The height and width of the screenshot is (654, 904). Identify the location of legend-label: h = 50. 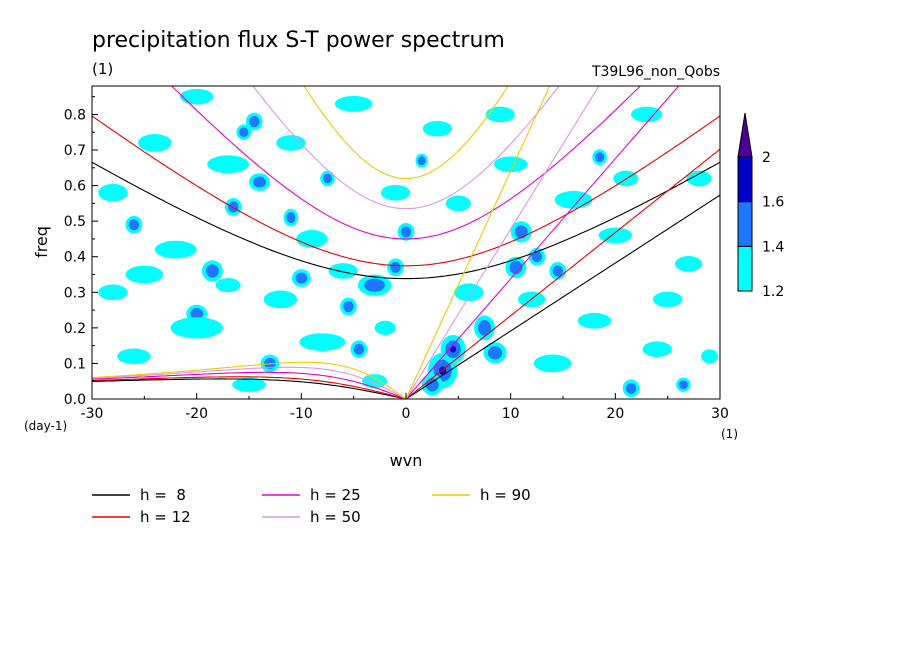
(335, 517).